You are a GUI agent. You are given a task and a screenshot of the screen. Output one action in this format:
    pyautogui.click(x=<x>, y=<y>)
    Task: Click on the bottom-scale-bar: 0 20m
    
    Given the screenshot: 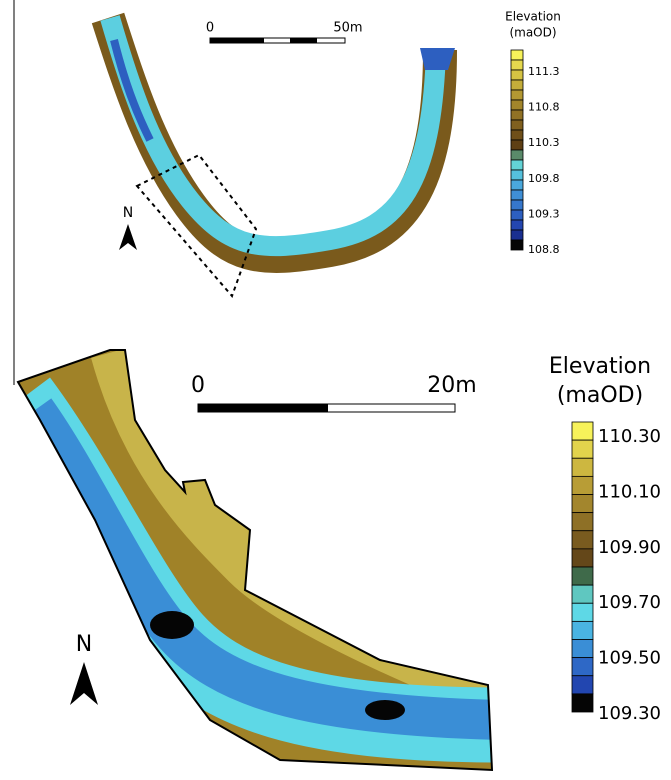 What is the action you would take?
    pyautogui.click(x=334, y=393)
    